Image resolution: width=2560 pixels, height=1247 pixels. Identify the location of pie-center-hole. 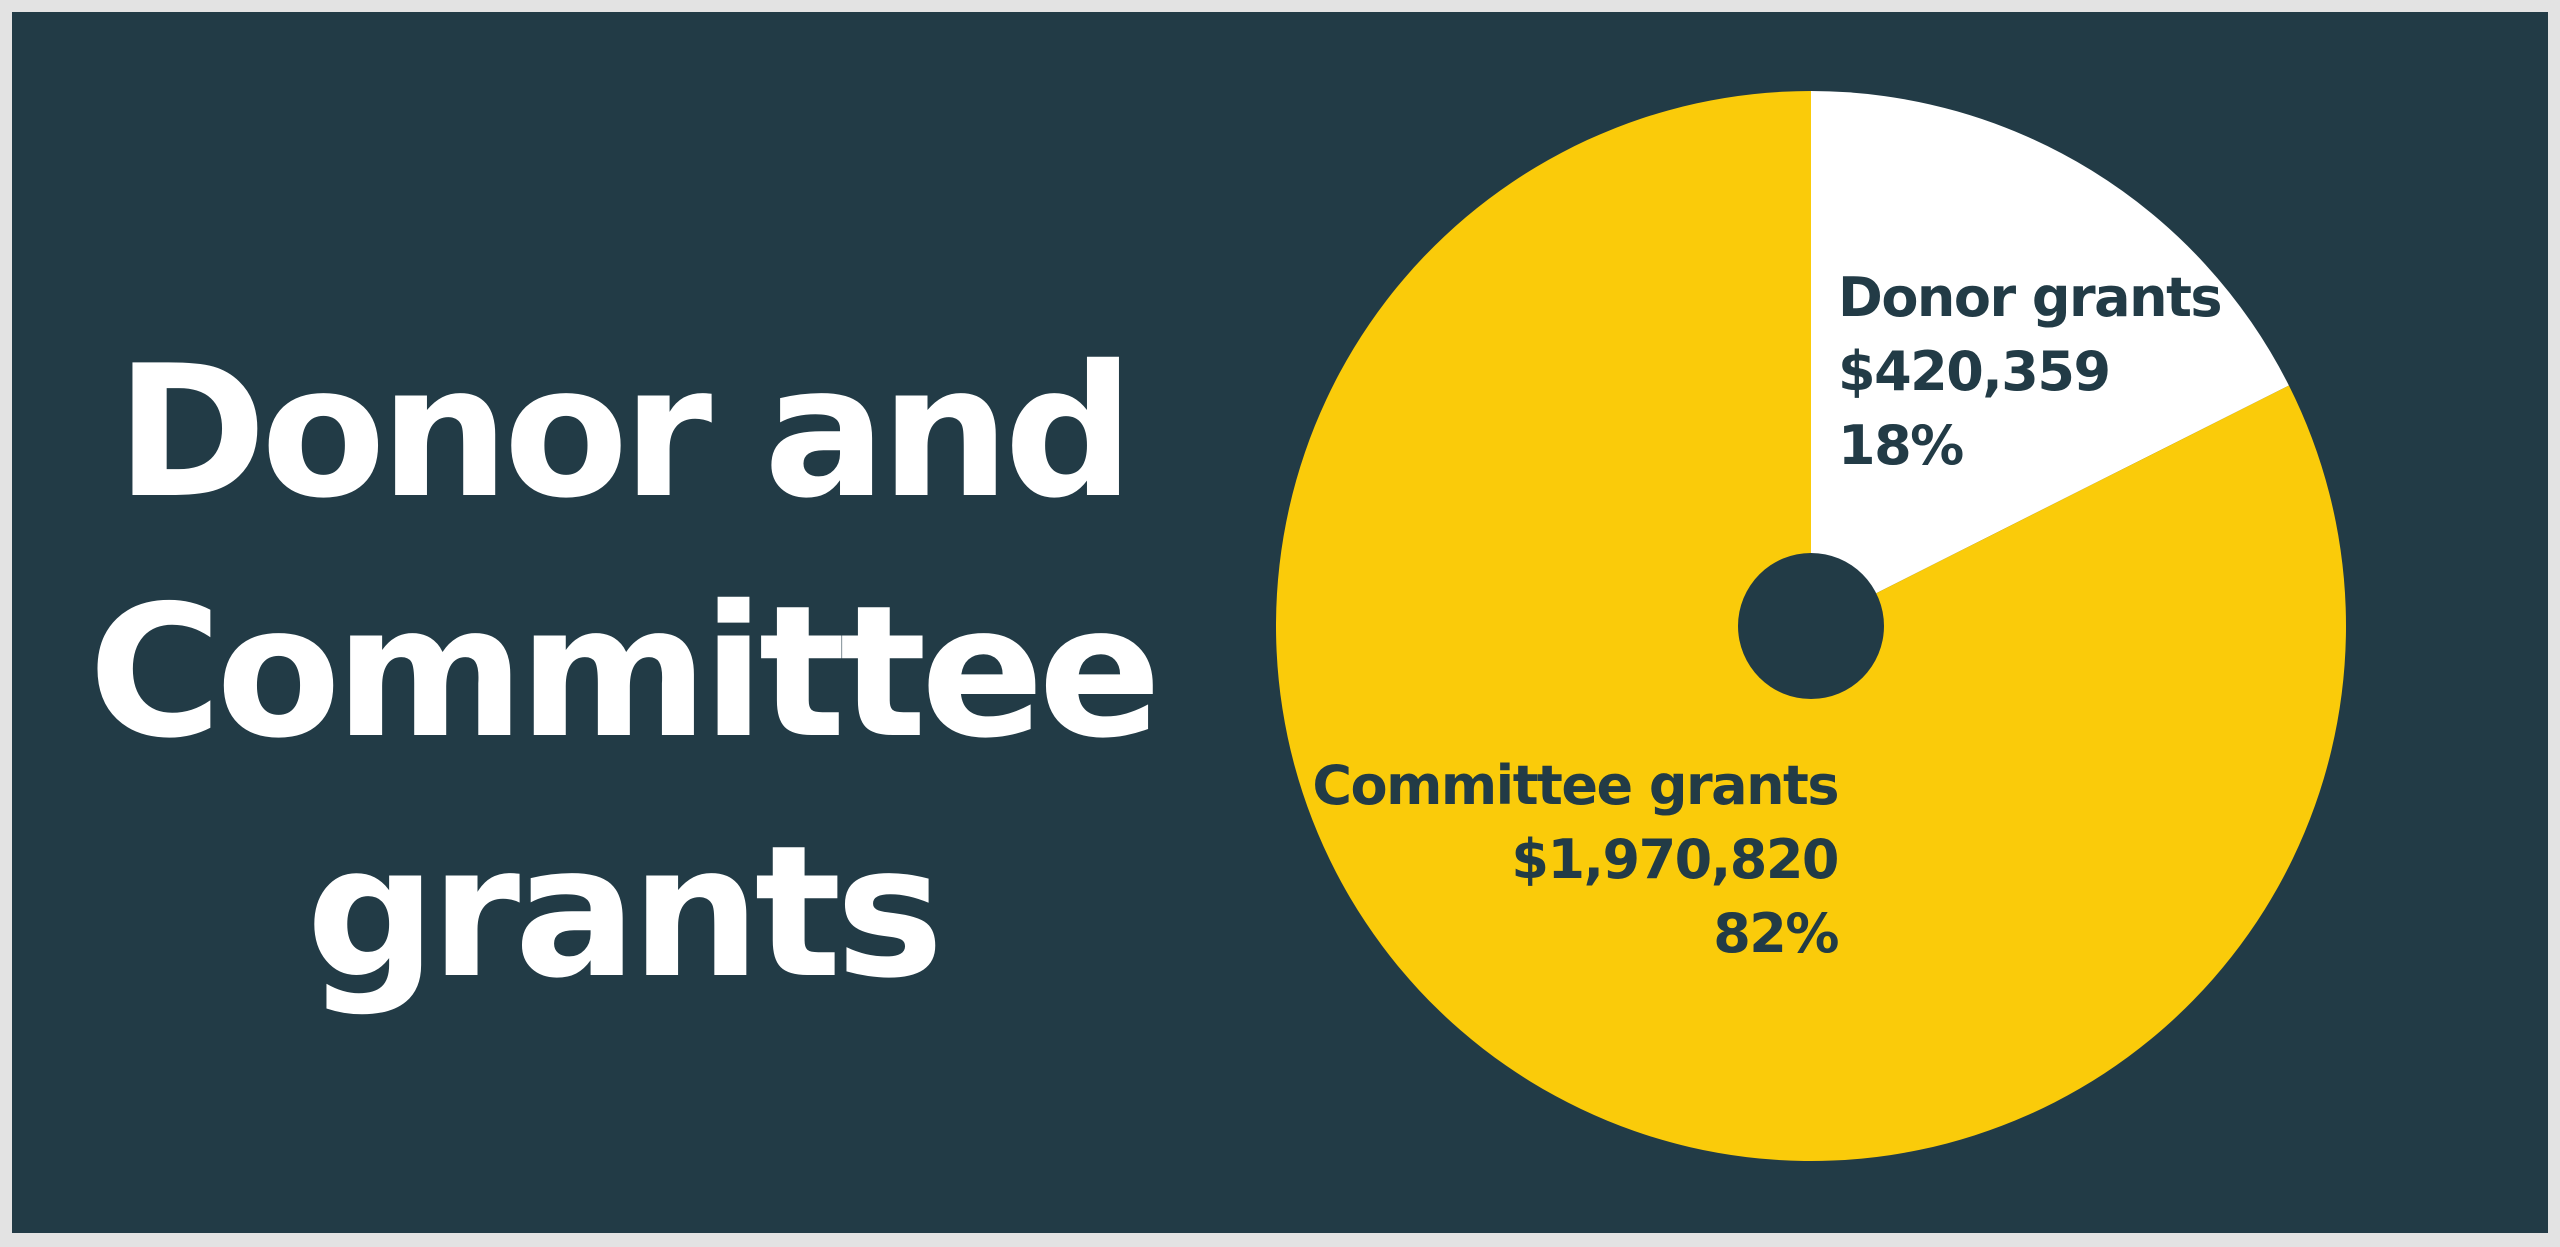
(1811, 626).